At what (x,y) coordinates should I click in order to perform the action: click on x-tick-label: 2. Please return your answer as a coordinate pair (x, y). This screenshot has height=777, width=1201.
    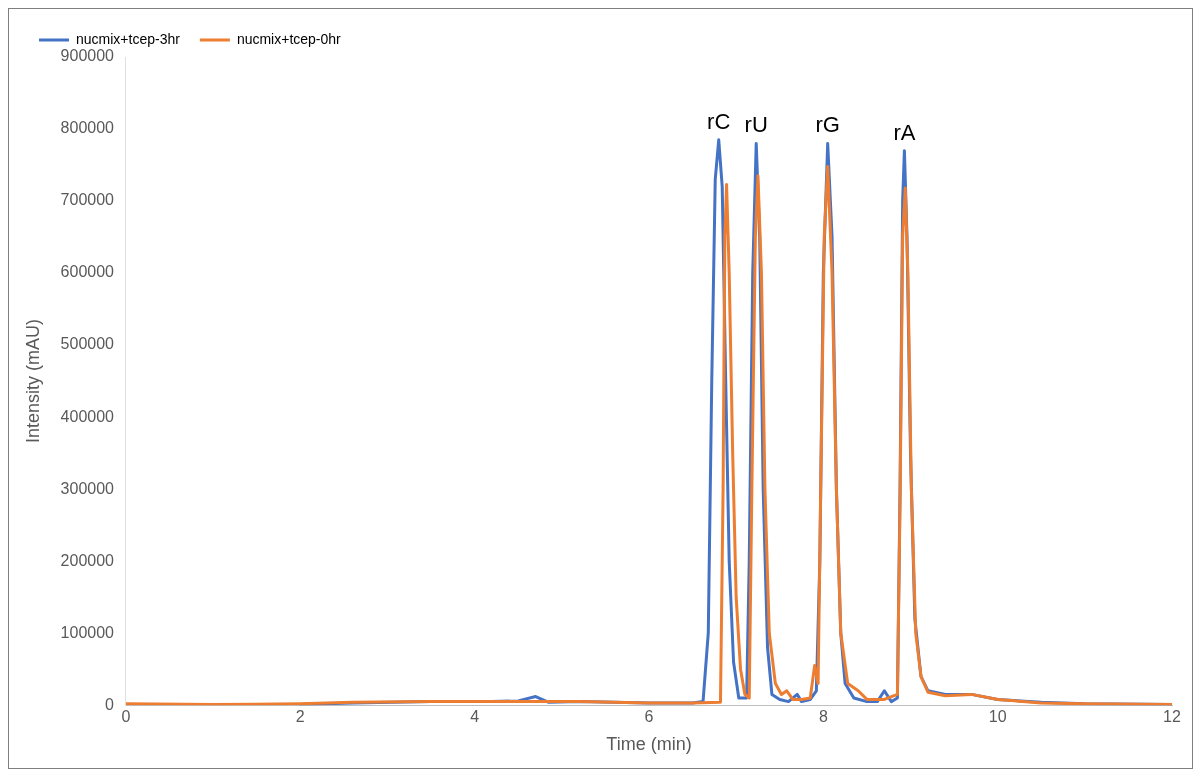
    Looking at the image, I should click on (300, 717).